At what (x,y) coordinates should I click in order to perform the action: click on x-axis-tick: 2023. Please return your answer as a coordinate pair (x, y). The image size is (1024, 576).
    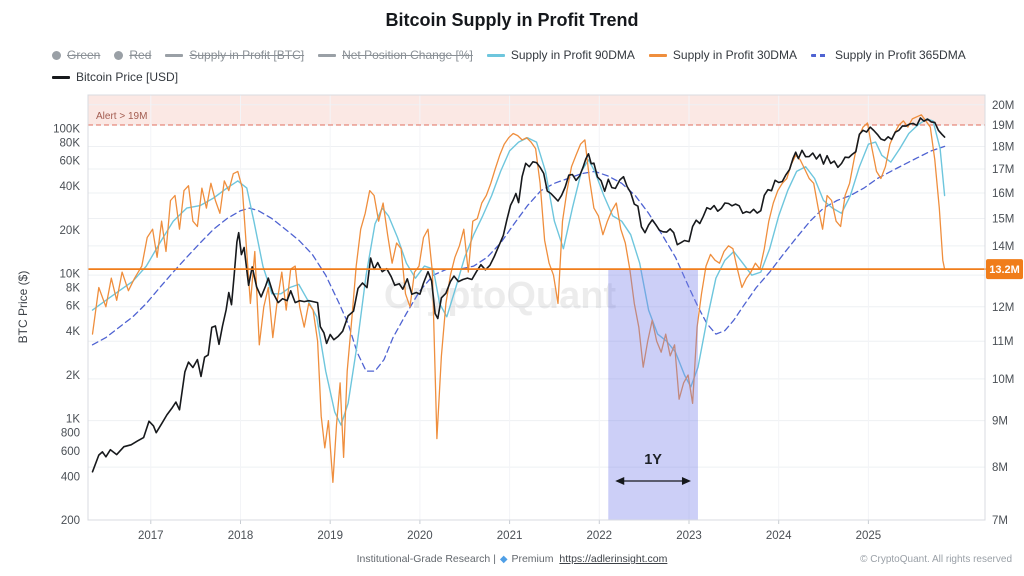
    Looking at the image, I should click on (689, 536).